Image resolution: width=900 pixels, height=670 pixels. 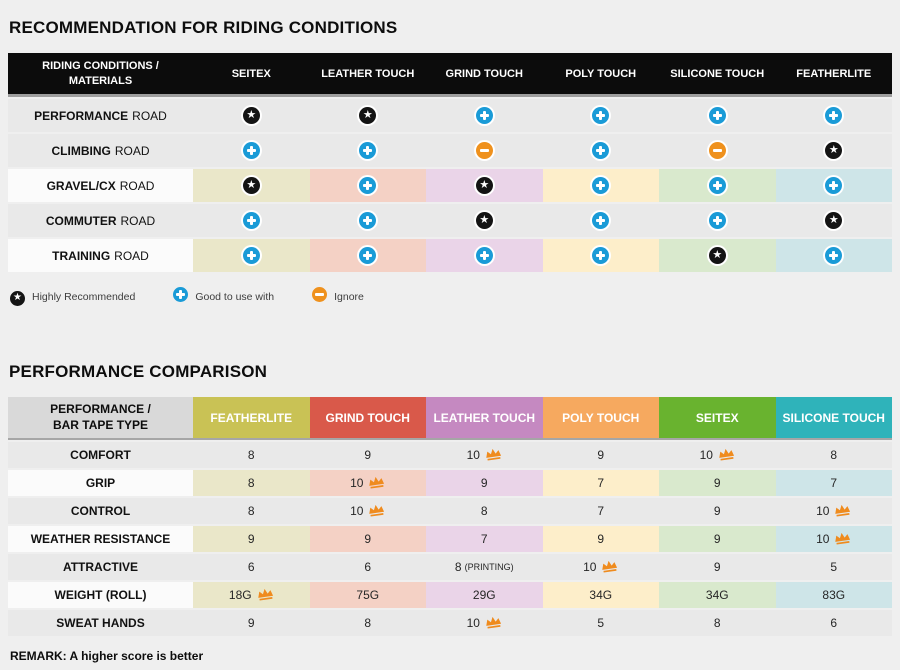 What do you see at coordinates (81, 185) in the screenshot?
I see `riding-condition-name: GRAVEL/CX` at bounding box center [81, 185].